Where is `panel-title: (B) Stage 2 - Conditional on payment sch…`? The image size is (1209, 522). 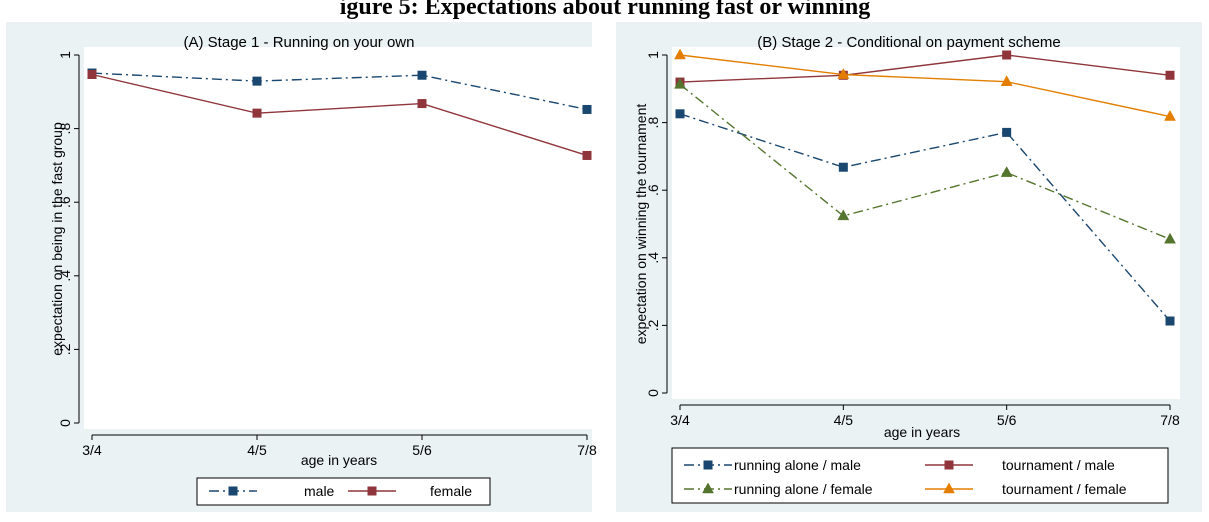 panel-title: (B) Stage 2 - Conditional on payment sch… is located at coordinates (909, 42).